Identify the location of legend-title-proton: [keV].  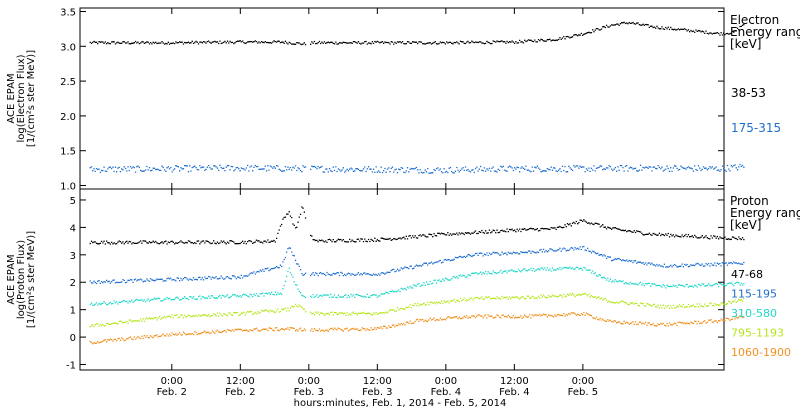
(745, 225).